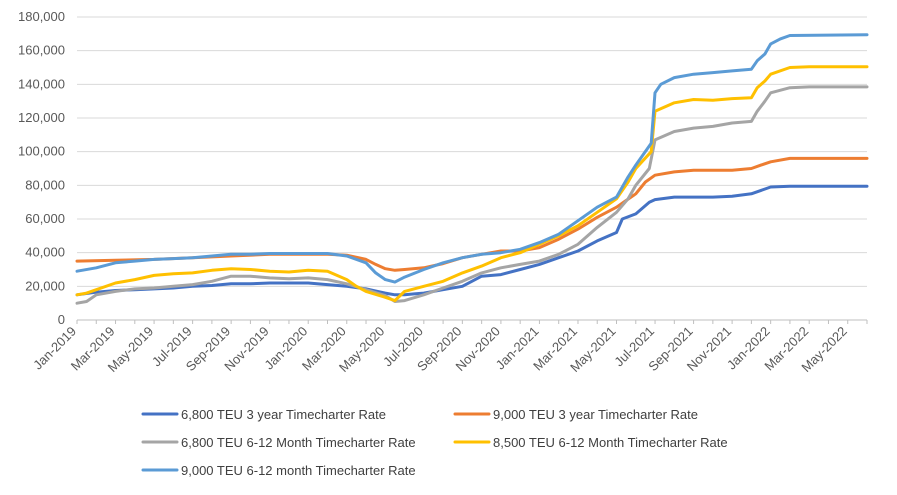 The height and width of the screenshot is (495, 897). Describe the element at coordinates (61, 319) in the screenshot. I see `y-tick-label: 0` at that location.